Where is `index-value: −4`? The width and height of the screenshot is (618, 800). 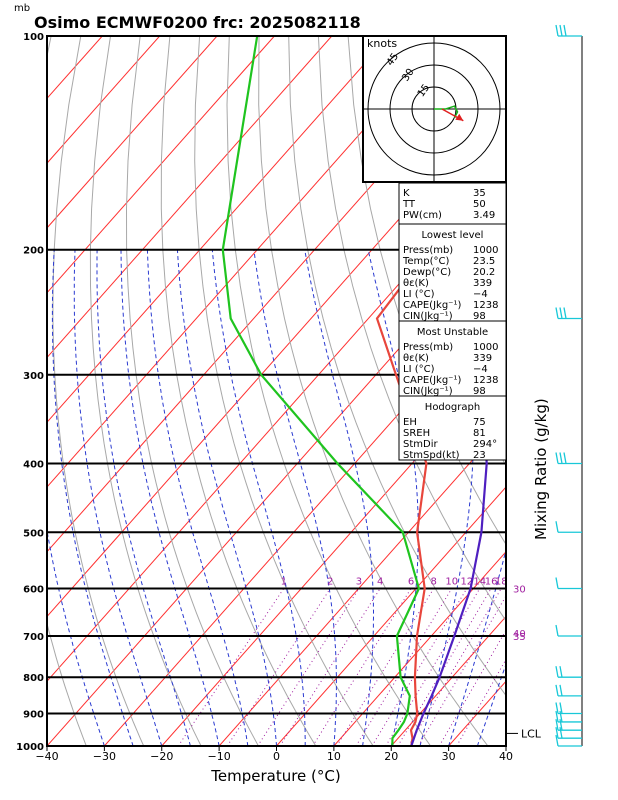 index-value: −4 is located at coordinates (480, 369).